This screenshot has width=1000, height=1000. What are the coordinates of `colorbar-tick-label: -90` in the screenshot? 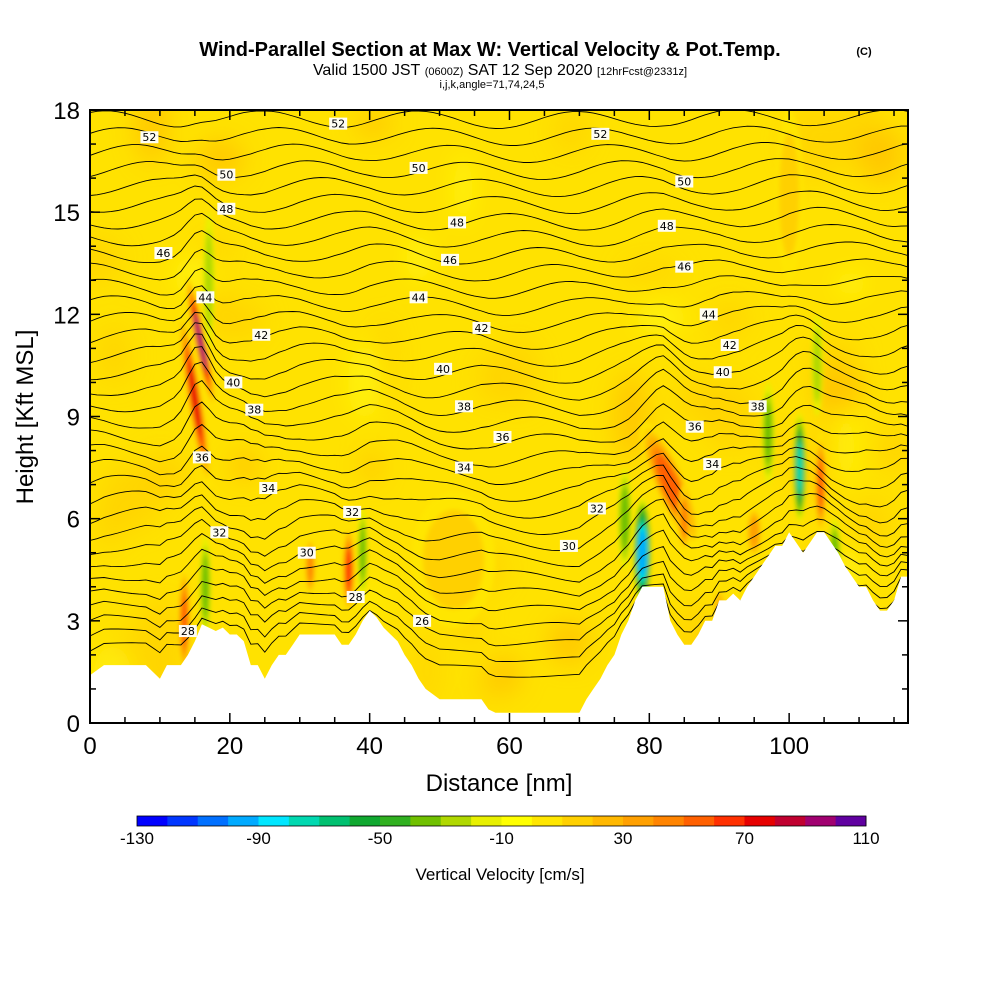 It's located at (258, 838).